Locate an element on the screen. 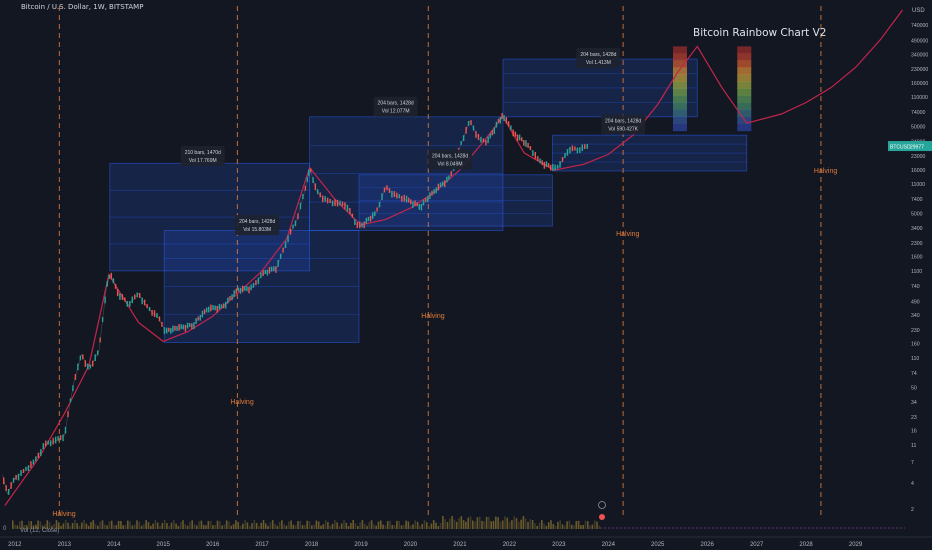 This screenshot has height=550, width=932. time-scale-panel is located at coordinates (466, 543).